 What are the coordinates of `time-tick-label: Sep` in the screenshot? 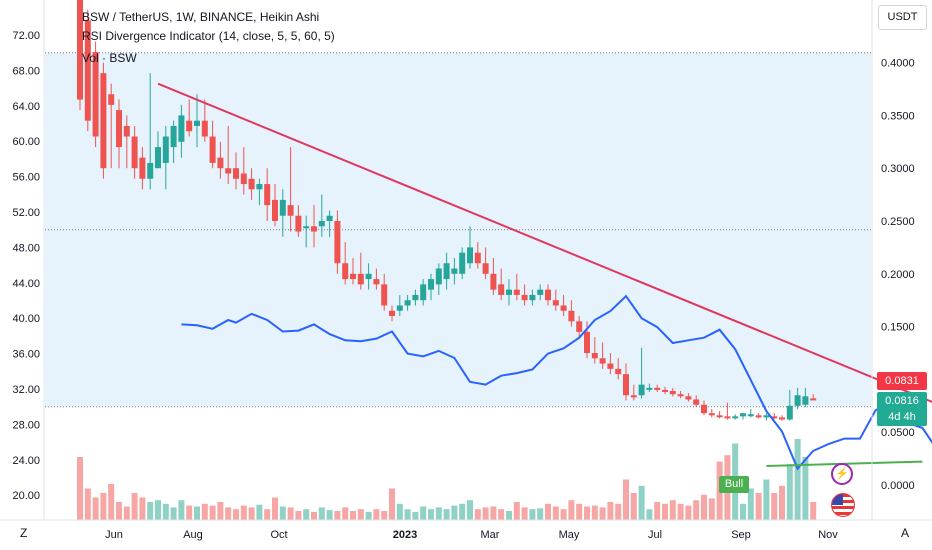 It's located at (741, 535).